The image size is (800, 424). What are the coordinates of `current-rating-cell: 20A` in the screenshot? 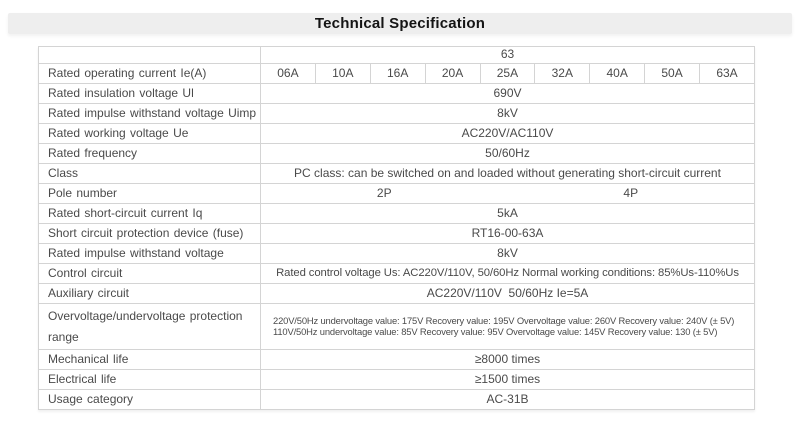 It's located at (452, 73).